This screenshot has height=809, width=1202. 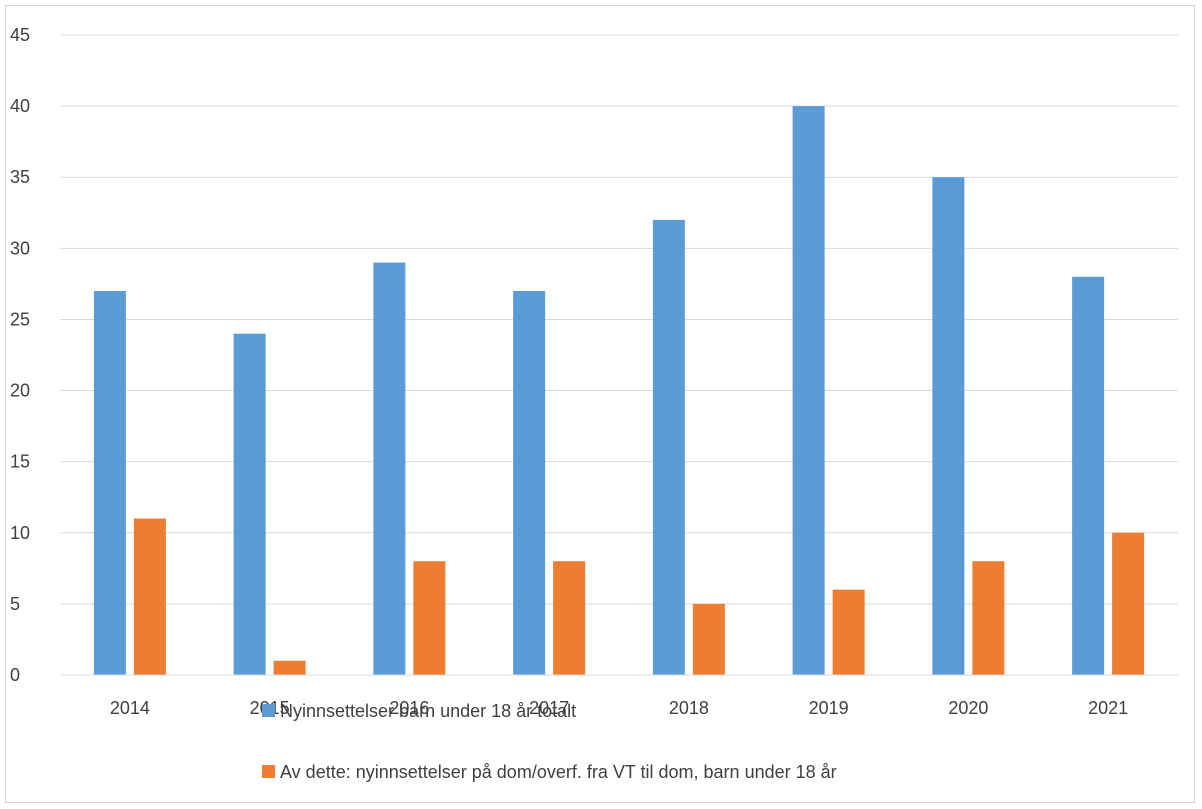 What do you see at coordinates (20, 177) in the screenshot?
I see `y-tick-label: 35` at bounding box center [20, 177].